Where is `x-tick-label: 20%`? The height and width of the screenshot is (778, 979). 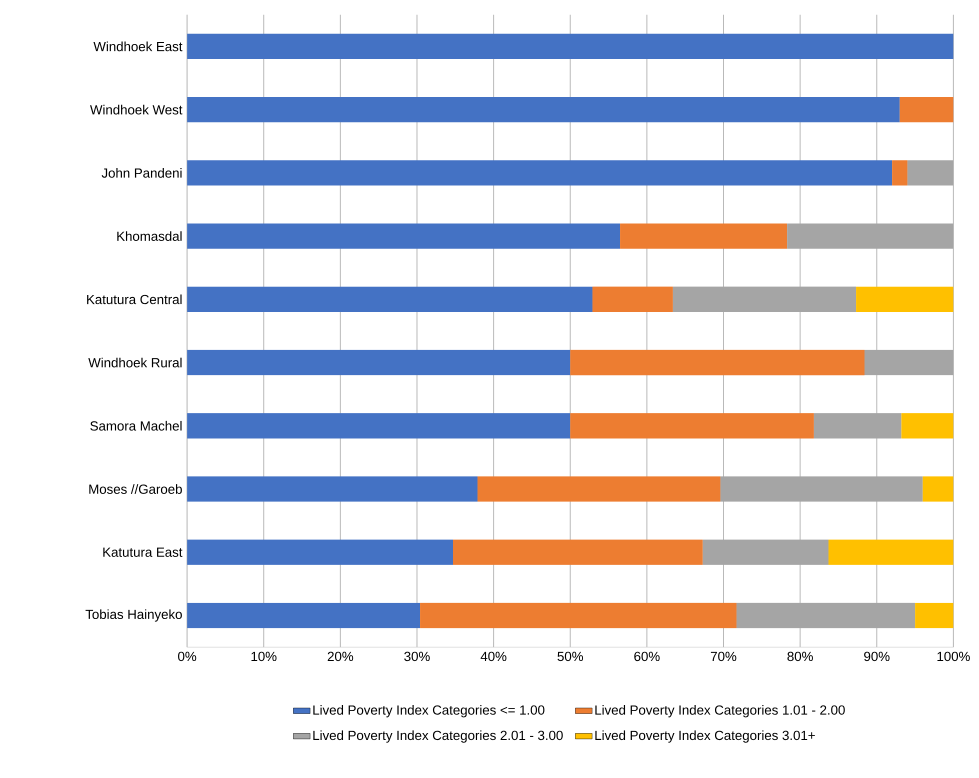 x-tick-label: 20% is located at coordinates (341, 657).